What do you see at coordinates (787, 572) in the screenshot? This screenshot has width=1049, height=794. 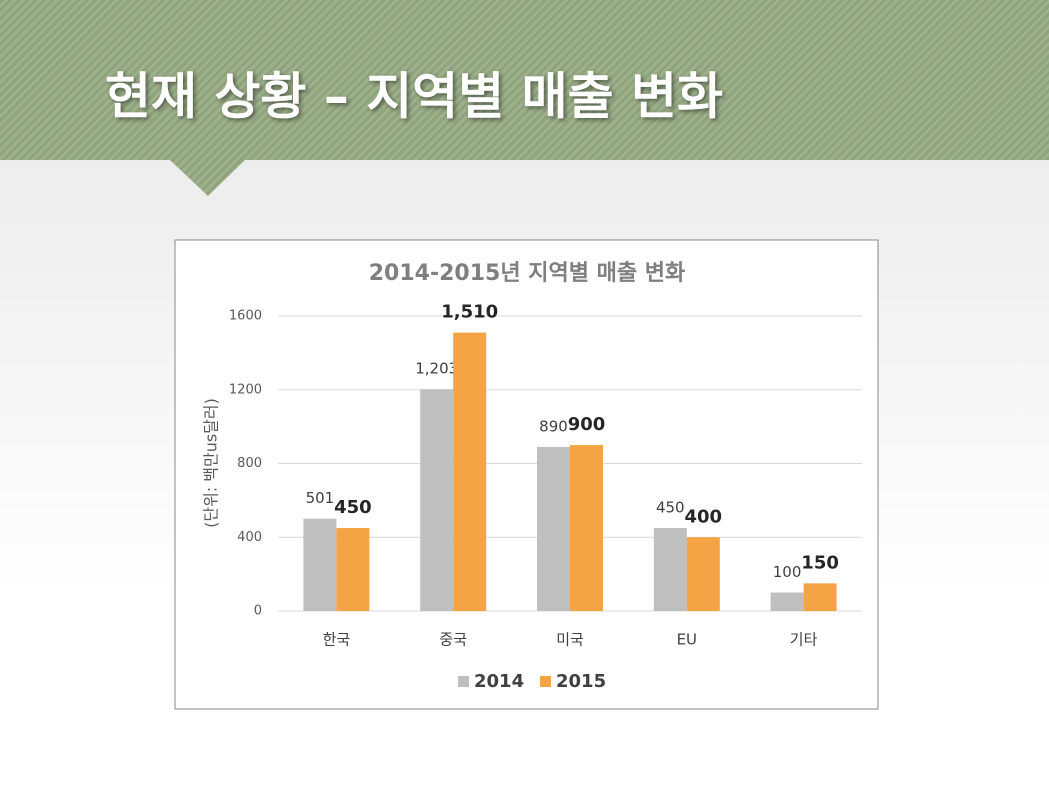 I see `data-label: 100` at bounding box center [787, 572].